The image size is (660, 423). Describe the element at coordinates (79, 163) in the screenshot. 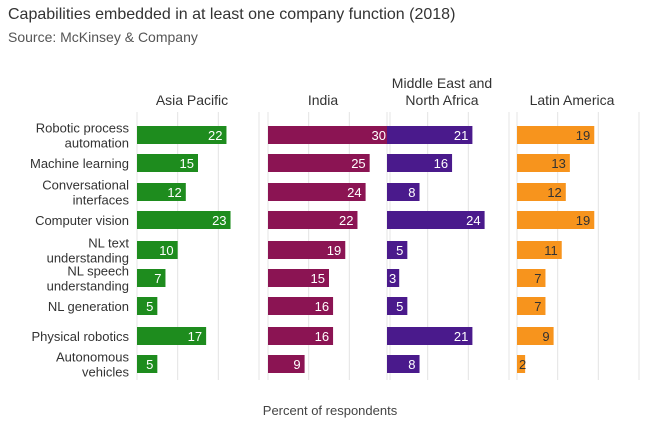

I see `category-label: Machine learning` at that location.